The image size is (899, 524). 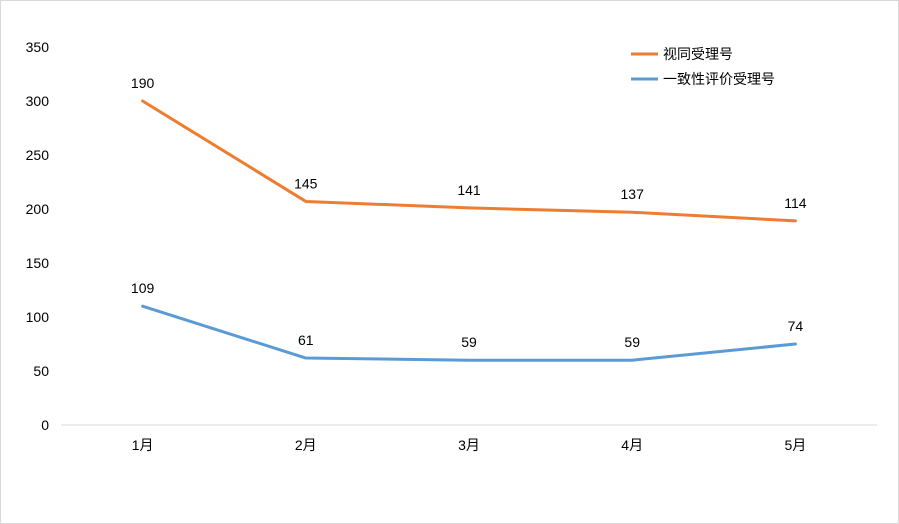 I want to click on data-label: 141, so click(x=469, y=190).